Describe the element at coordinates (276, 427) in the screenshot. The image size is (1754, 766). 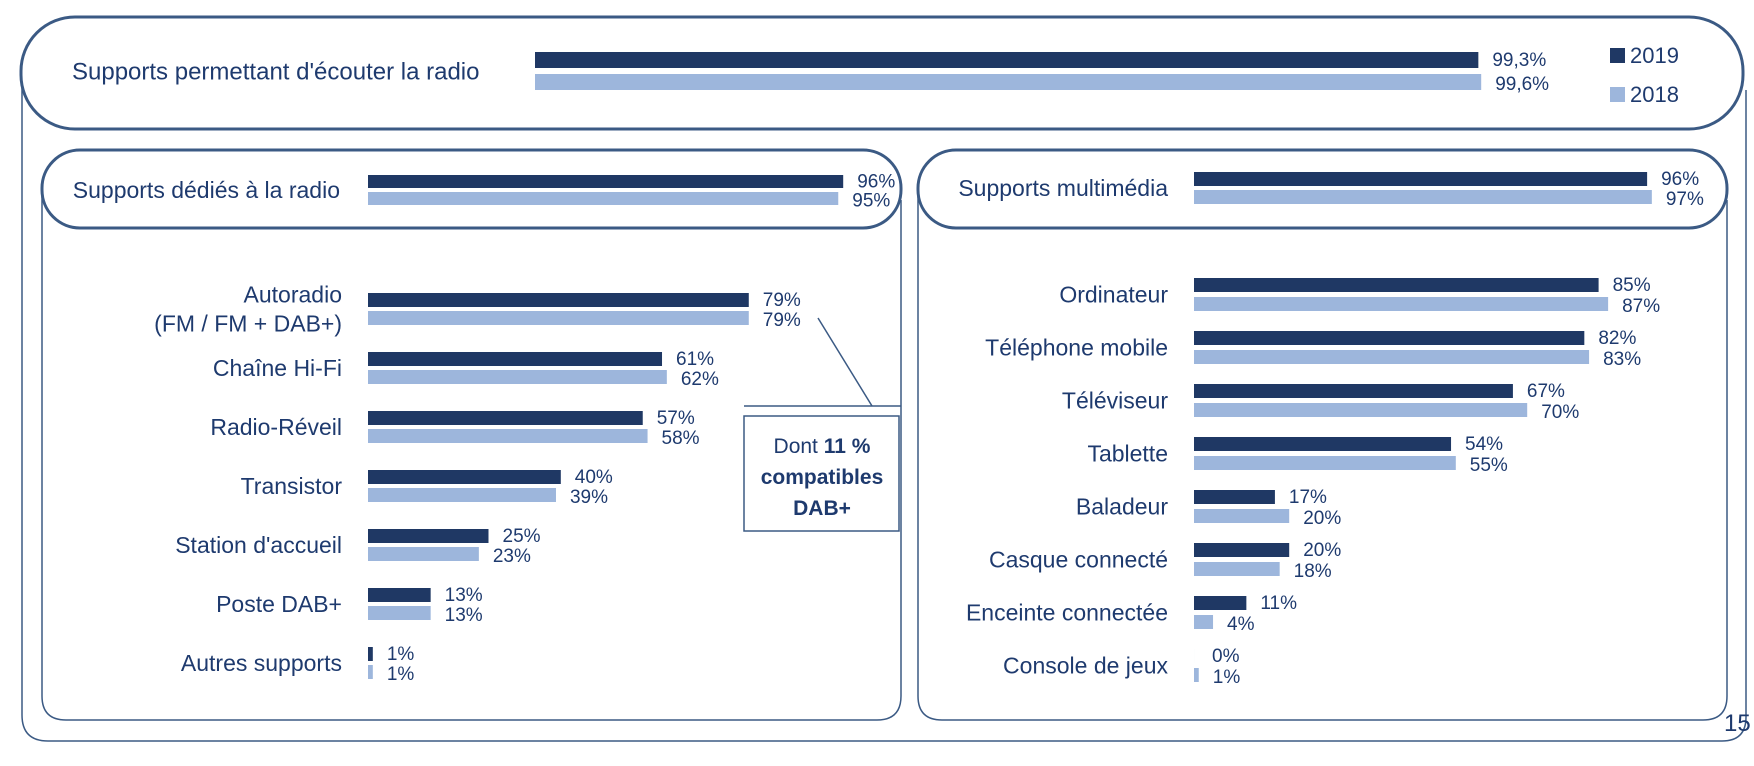
I see `radio-device-category-label: Radio-Réveil` at that location.